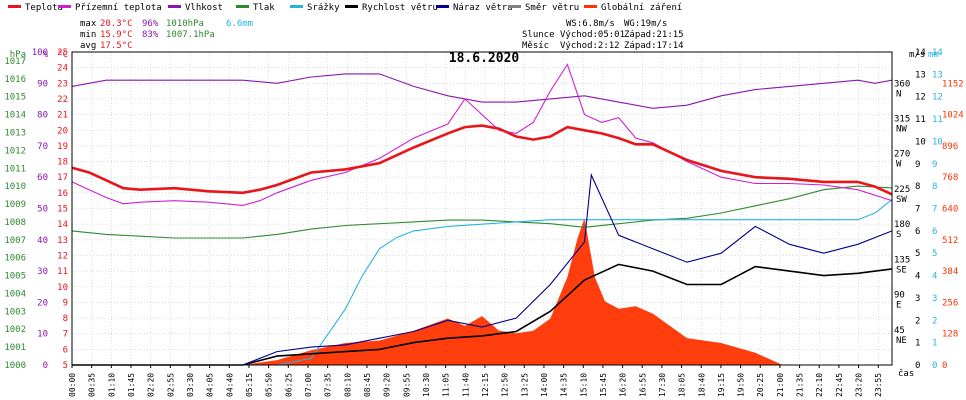  I want to click on ms-tick-label: 2, so click(917, 321).